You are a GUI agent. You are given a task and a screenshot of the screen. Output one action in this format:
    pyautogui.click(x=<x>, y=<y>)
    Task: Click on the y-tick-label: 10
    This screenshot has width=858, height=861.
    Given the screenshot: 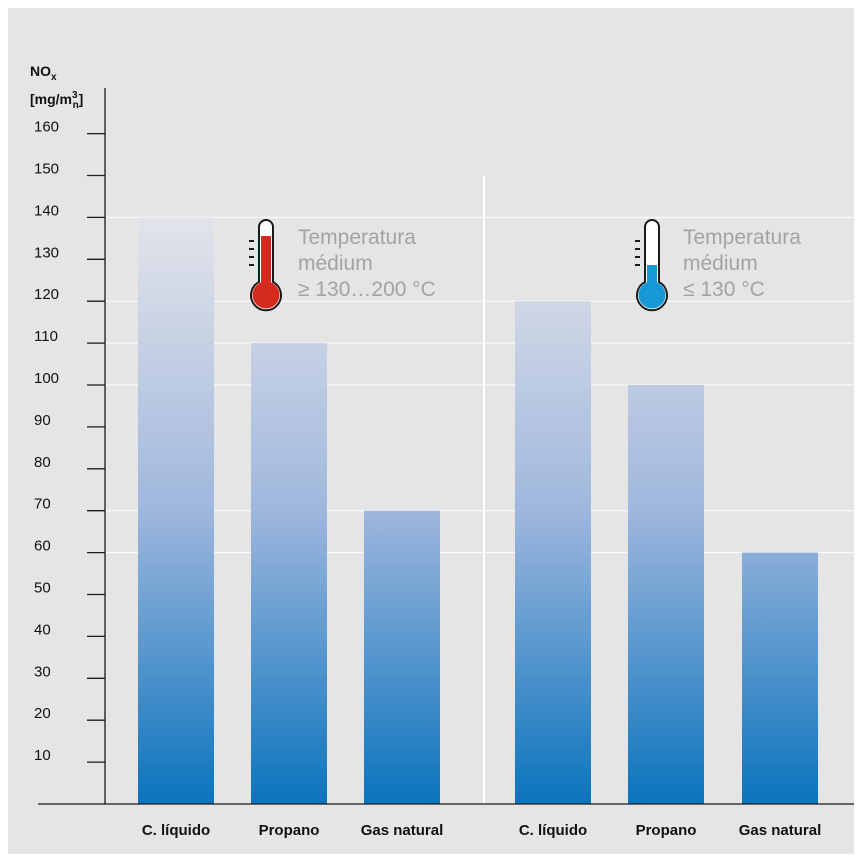 What is the action you would take?
    pyautogui.click(x=42, y=755)
    